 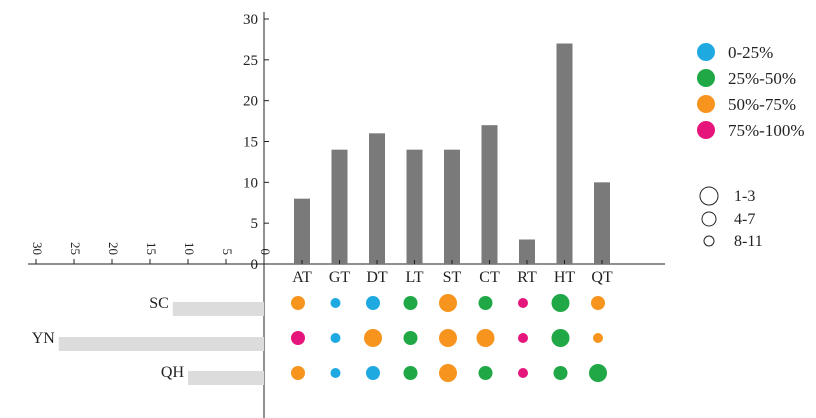 I want to click on size-legend: 1-3 4-7 8-11, so click(x=731, y=218).